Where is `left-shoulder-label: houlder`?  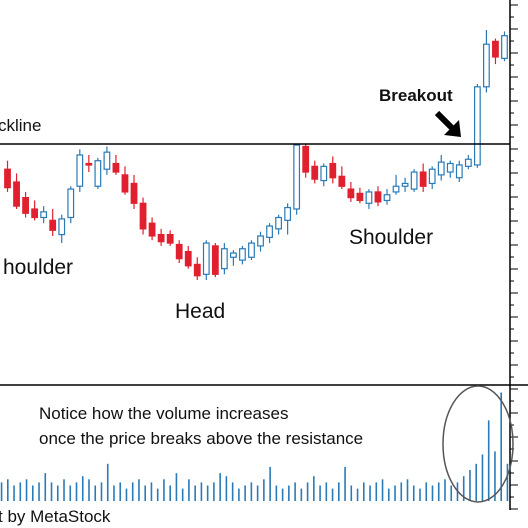 left-shoulder-label: houlder is located at coordinates (38, 267).